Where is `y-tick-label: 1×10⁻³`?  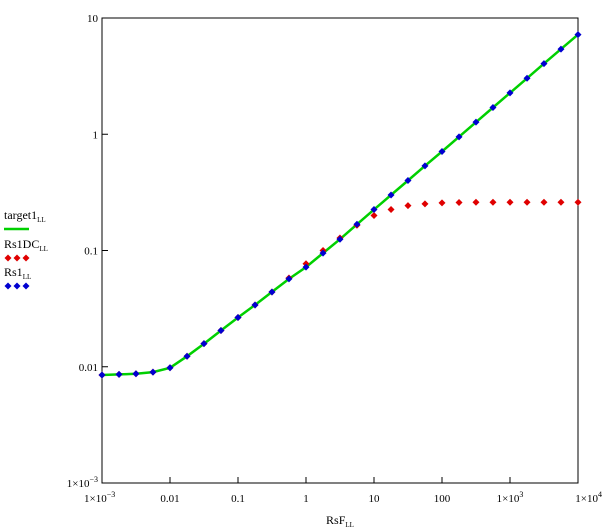 y-tick-label: 1×10⁻³ is located at coordinates (82, 482).